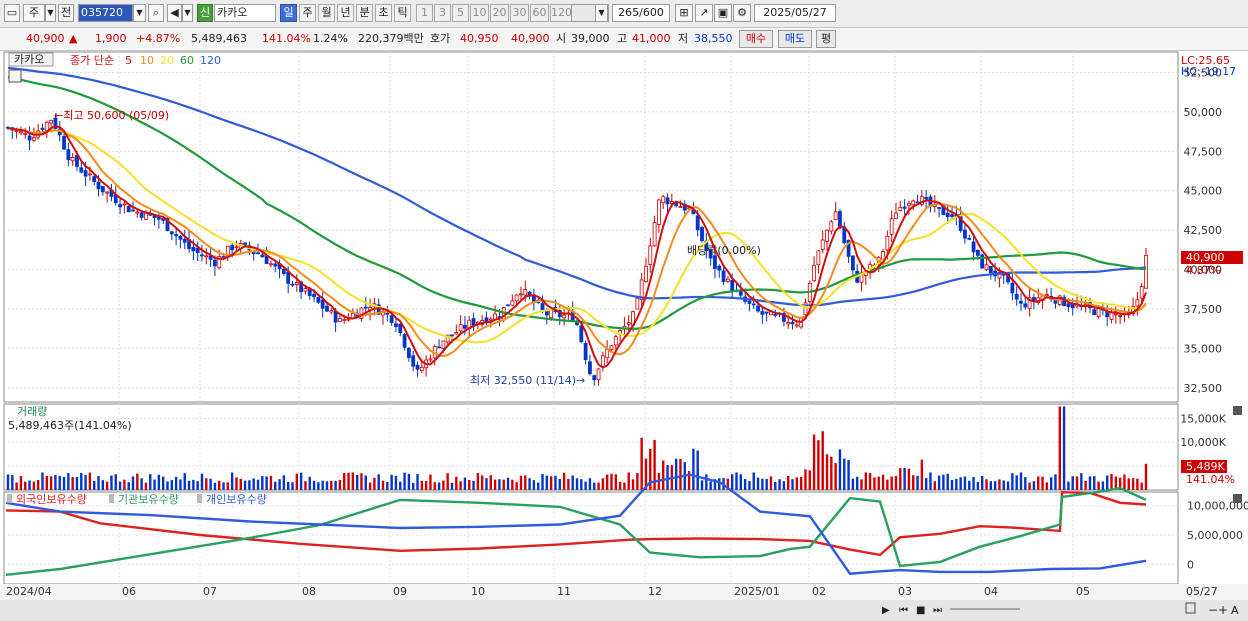 This screenshot has height=621, width=1248. Describe the element at coordinates (742, 13) in the screenshot. I see `gear-icon: ⚙` at that location.